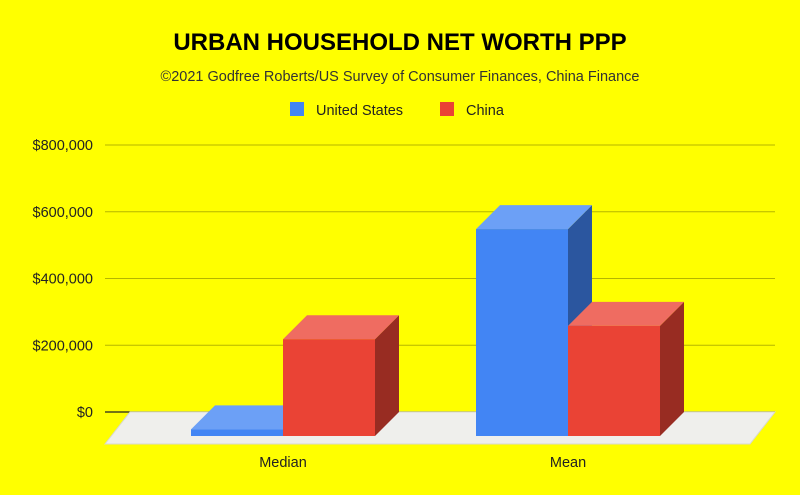  I want to click on legend: United States China, so click(397, 110).